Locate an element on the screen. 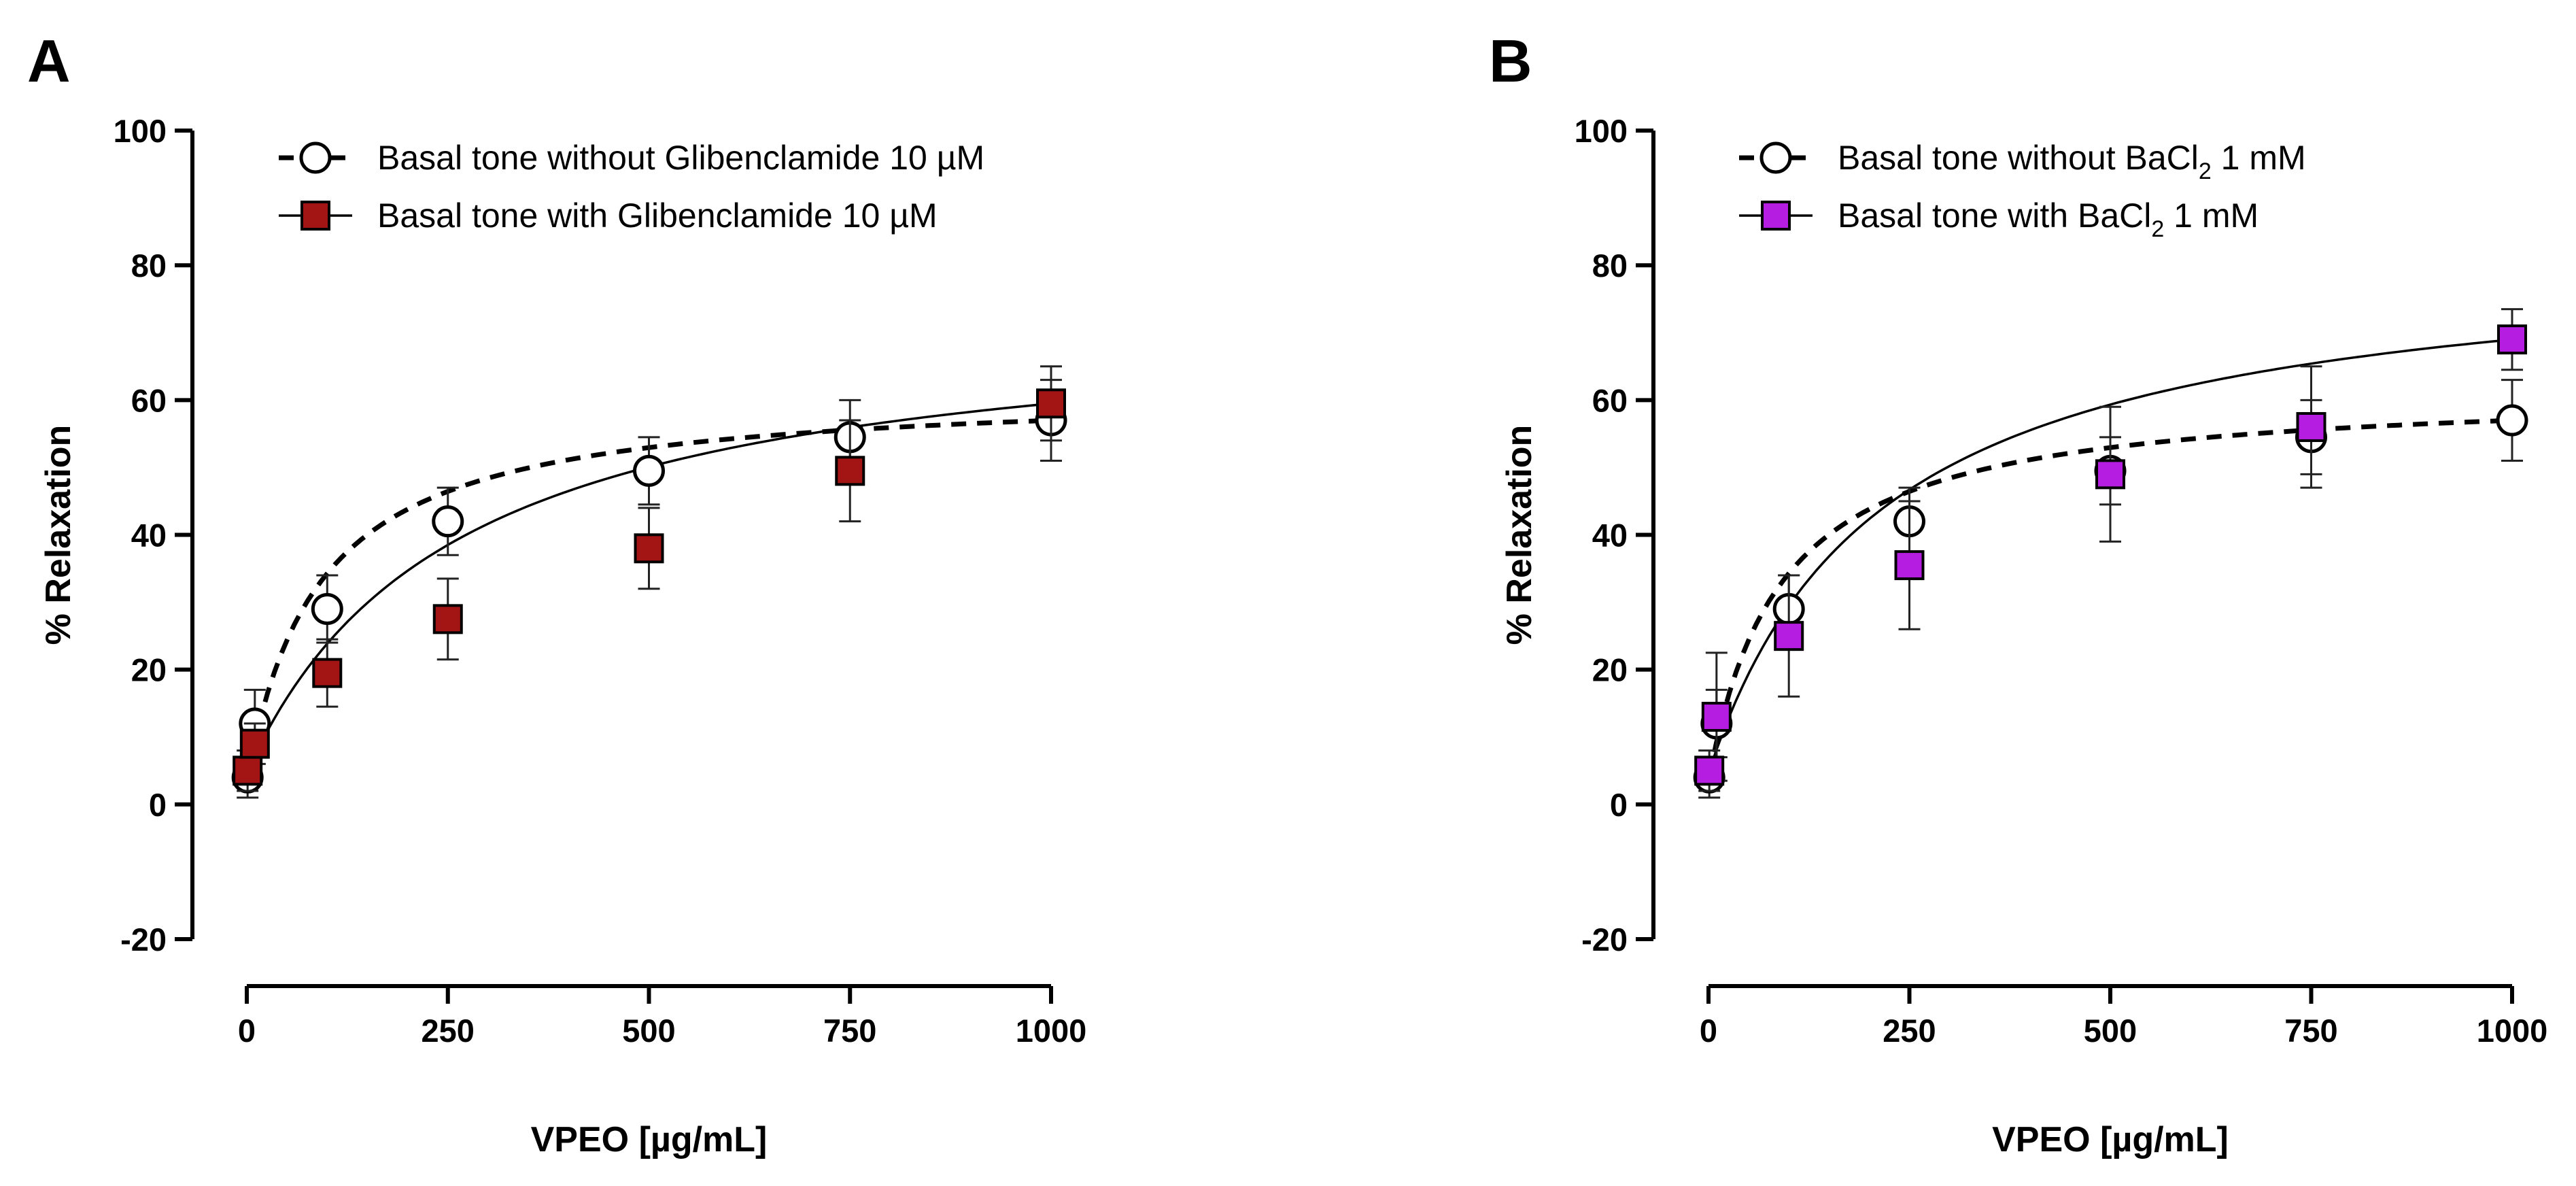  legend-label-main: Basal tone without Glibenclamide 10 µM is located at coordinates (680, 158).